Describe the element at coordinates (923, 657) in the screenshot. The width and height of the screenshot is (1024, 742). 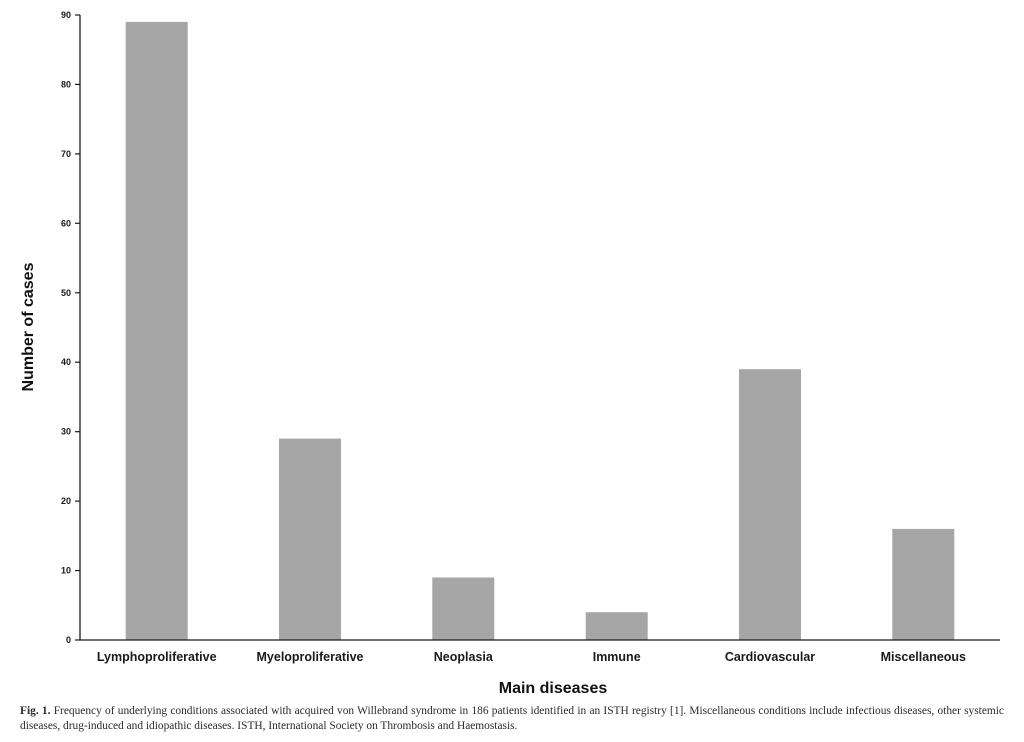
I see `x-tick-label: Miscellaneous` at that location.